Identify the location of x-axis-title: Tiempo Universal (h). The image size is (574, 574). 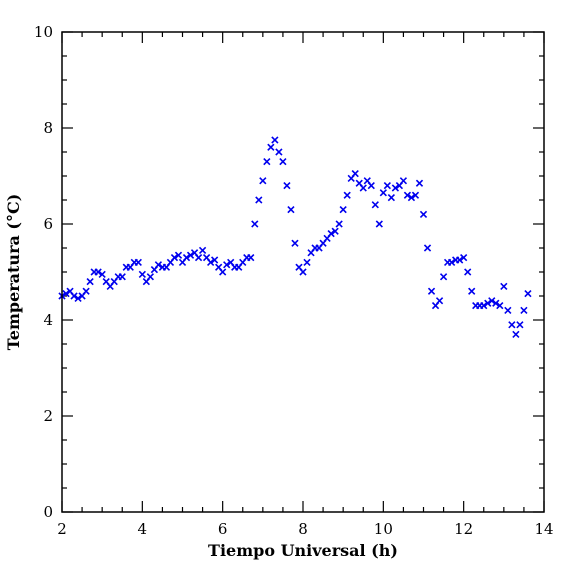
(303, 550).